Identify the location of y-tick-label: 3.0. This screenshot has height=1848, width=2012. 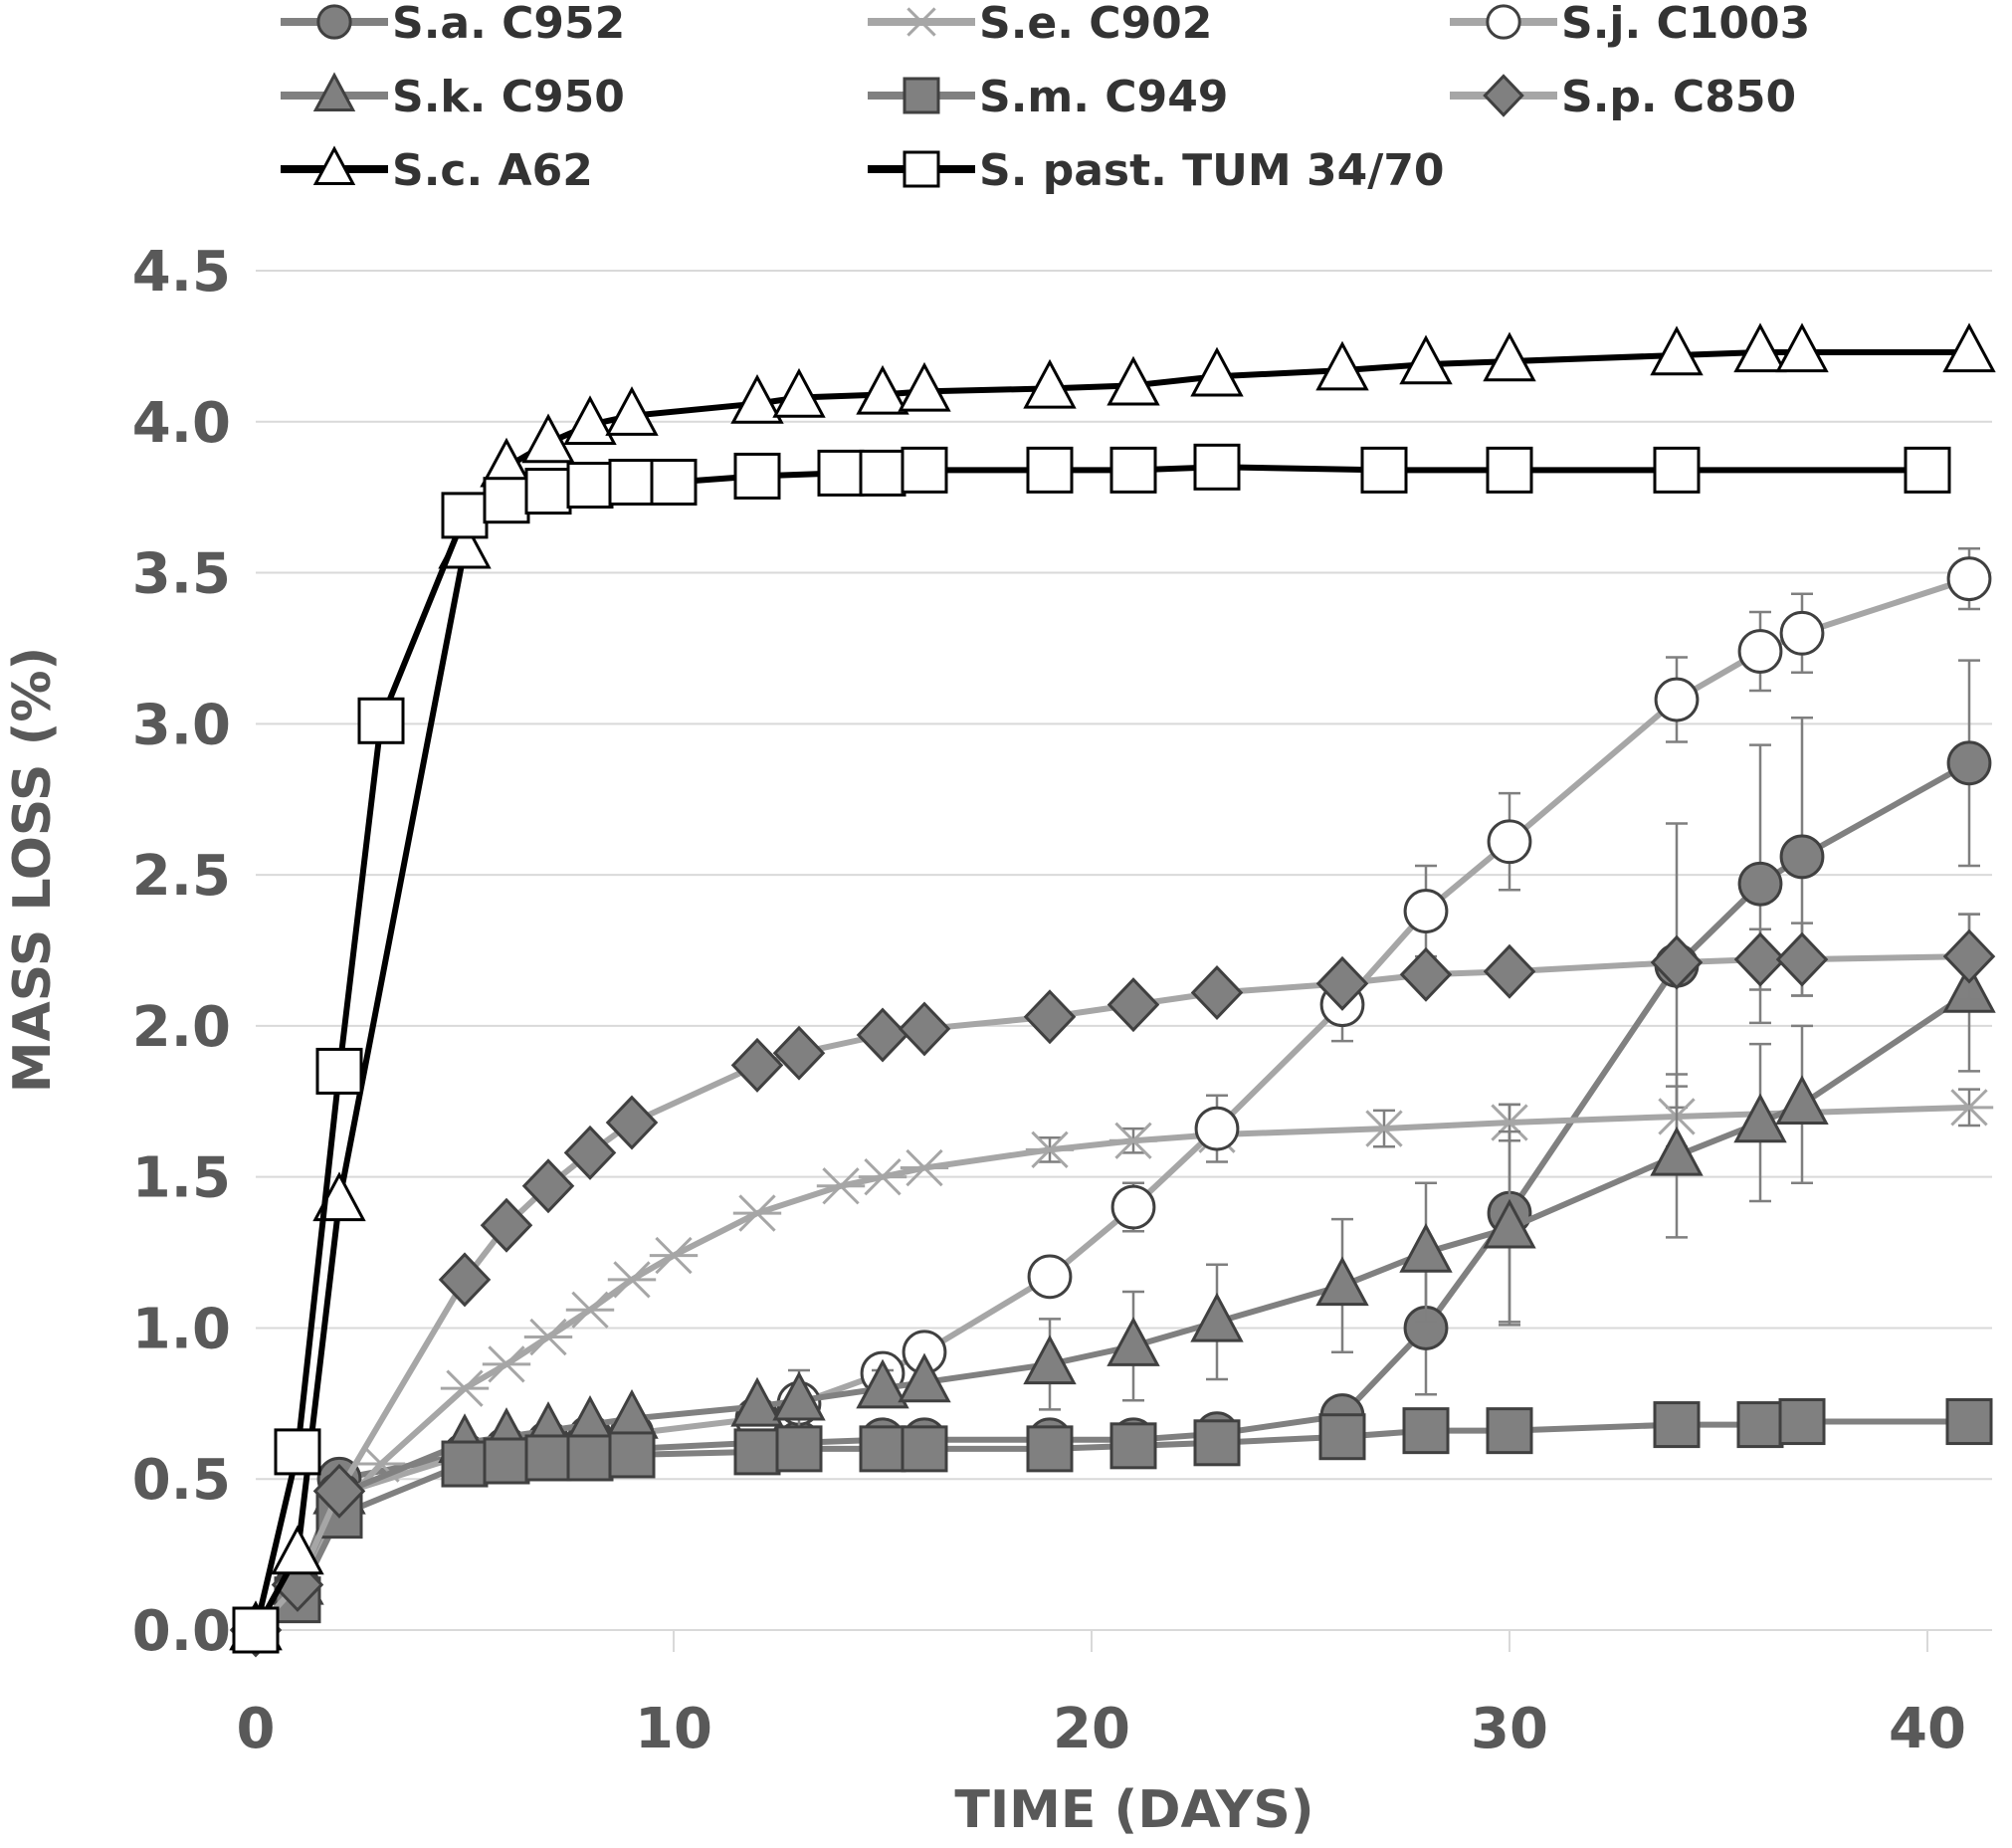
(181, 725).